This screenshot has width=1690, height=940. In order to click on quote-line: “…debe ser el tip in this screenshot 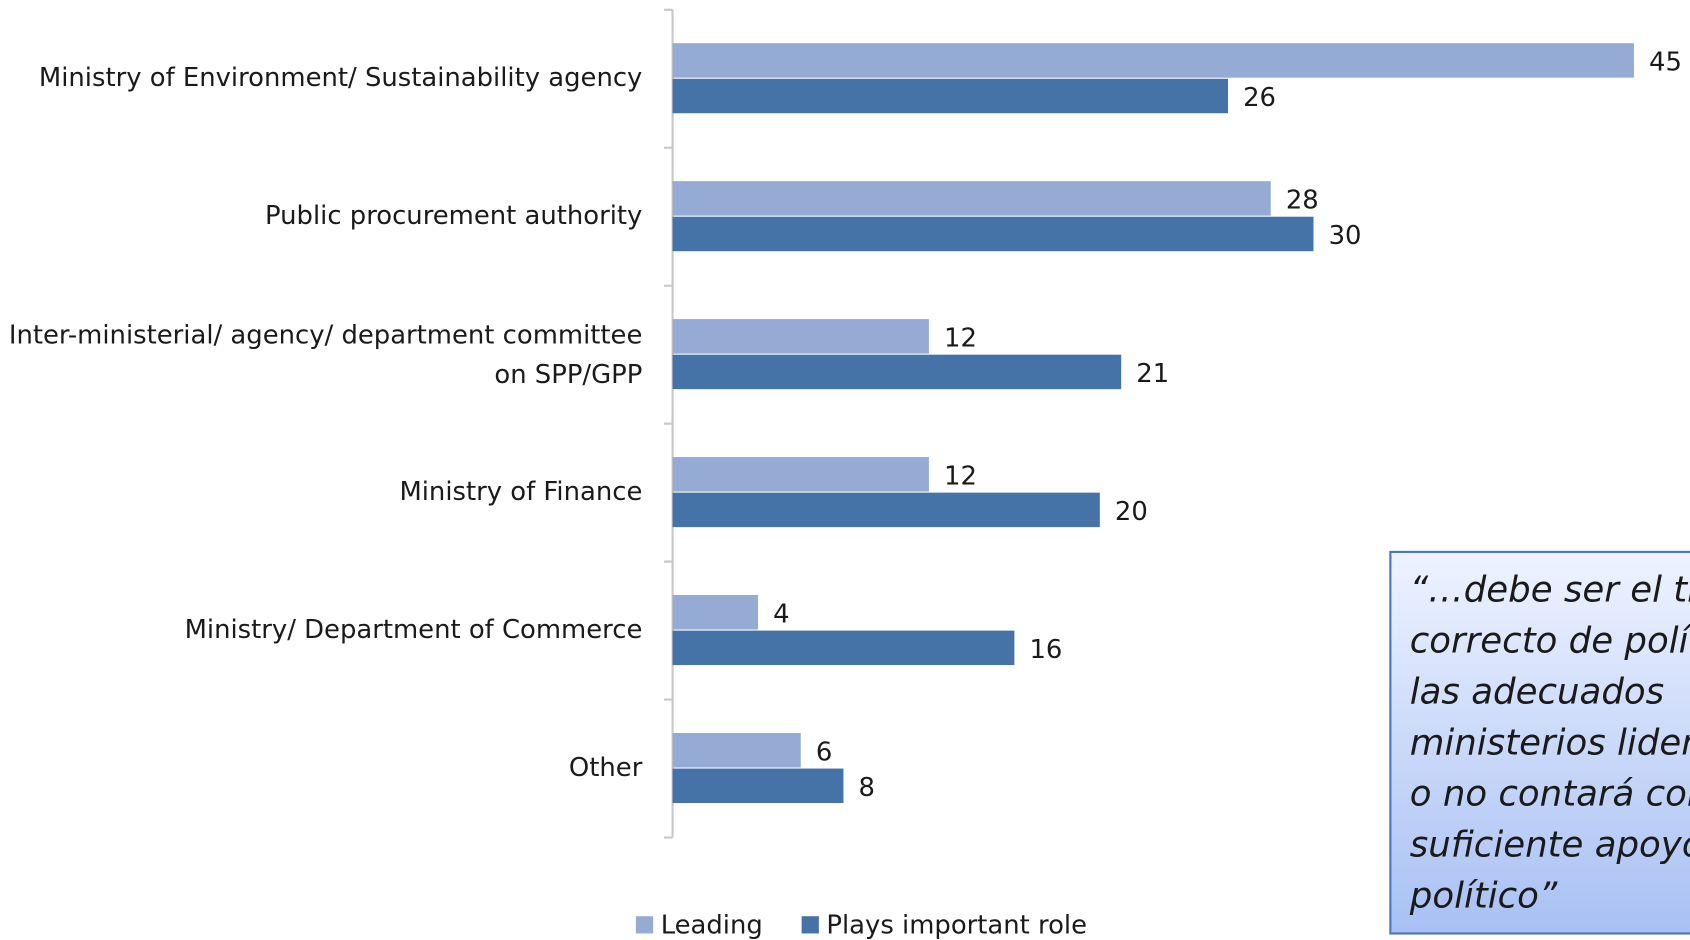, I will do `click(1550, 589)`.